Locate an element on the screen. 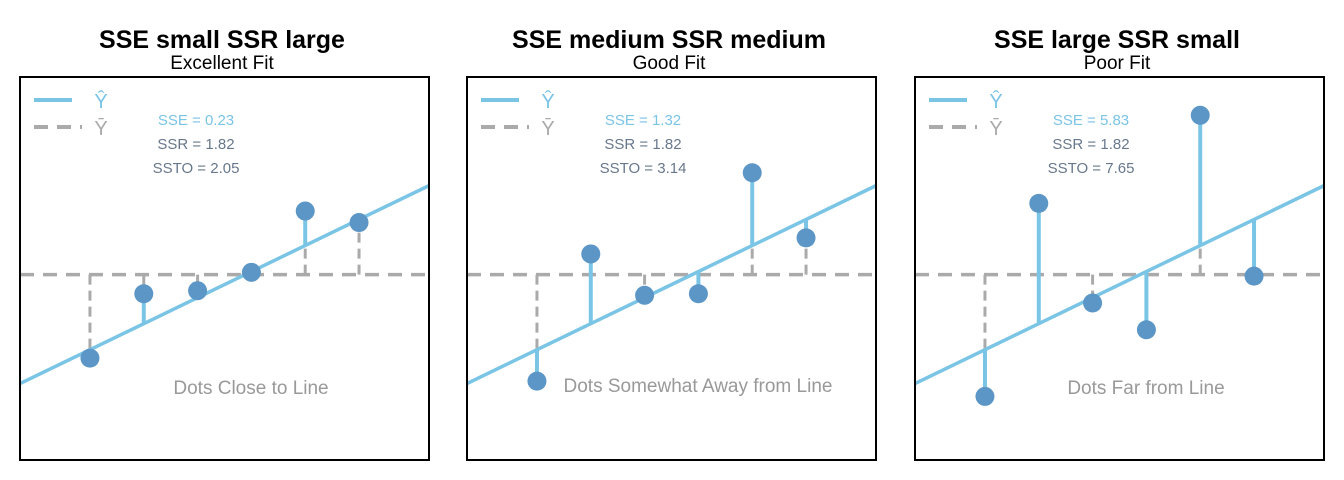  stats-block: SSE = 0.23 SSR = 1.82 SSTO = 2.05 is located at coordinates (196, 144).